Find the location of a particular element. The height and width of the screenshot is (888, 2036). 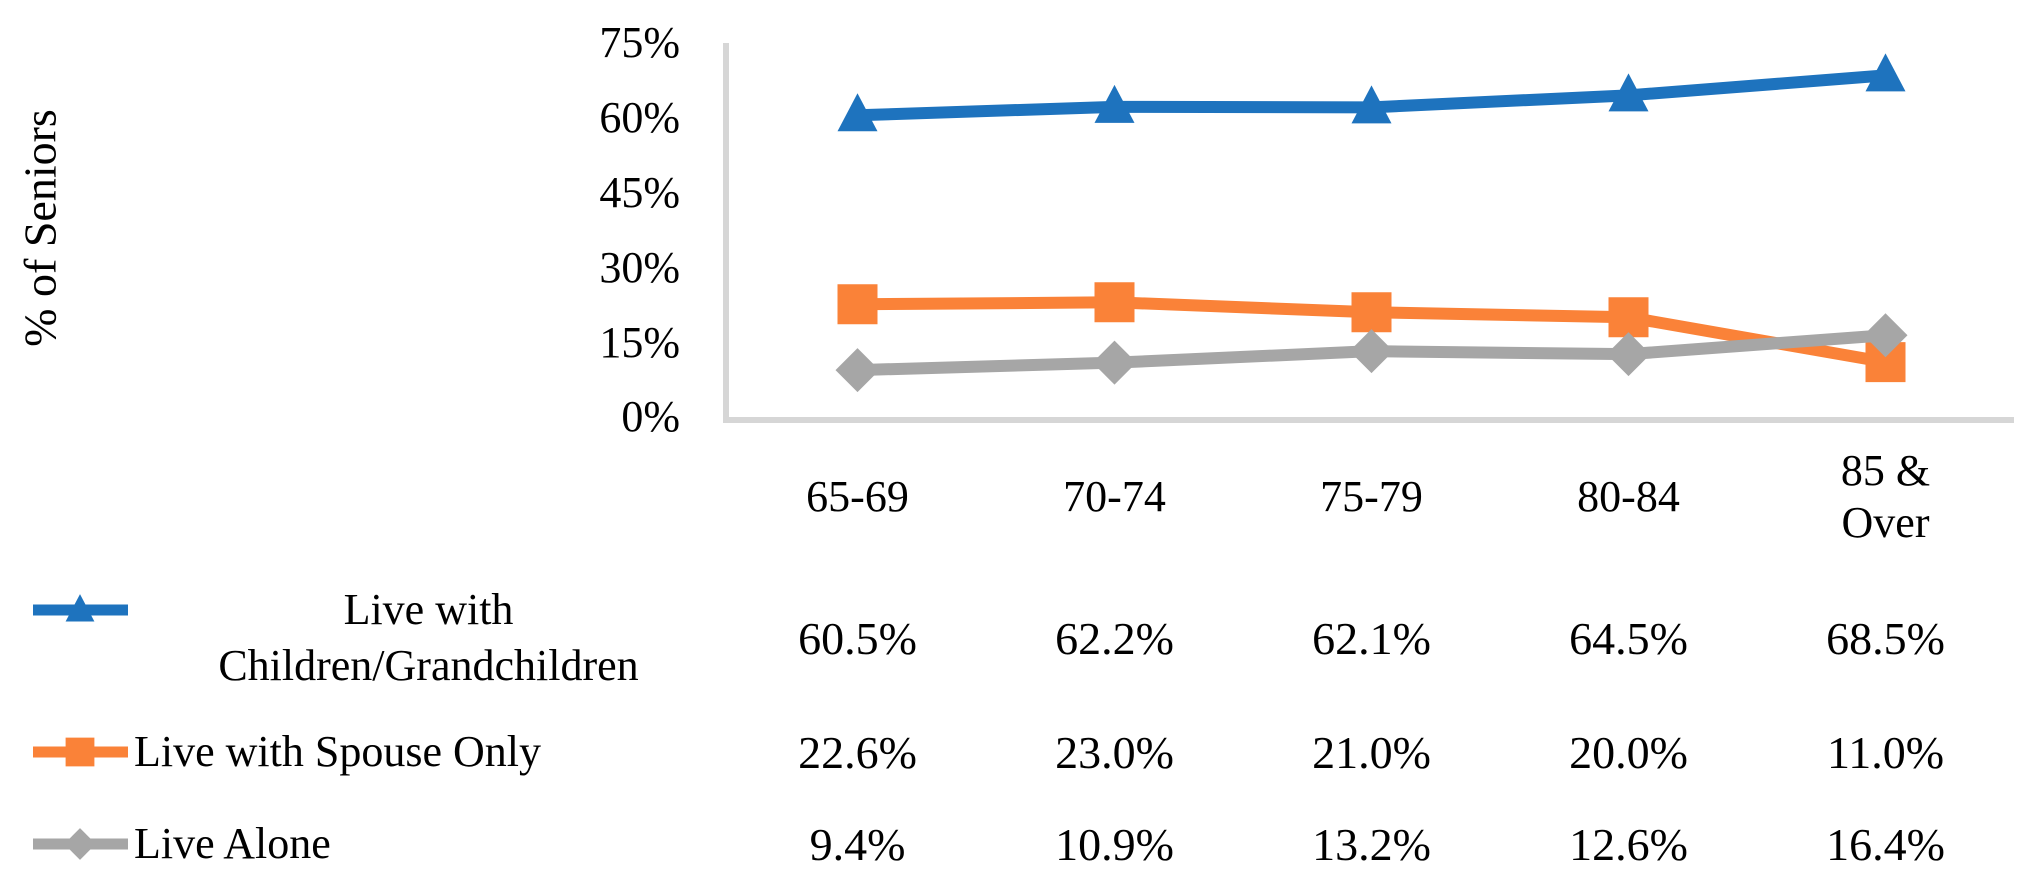

x-tick-label: 70-74 is located at coordinates (1114, 496).